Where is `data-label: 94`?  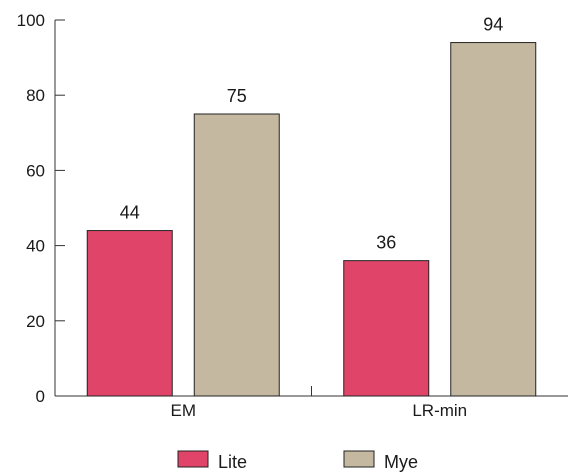
data-label: 94 is located at coordinates (493, 25).